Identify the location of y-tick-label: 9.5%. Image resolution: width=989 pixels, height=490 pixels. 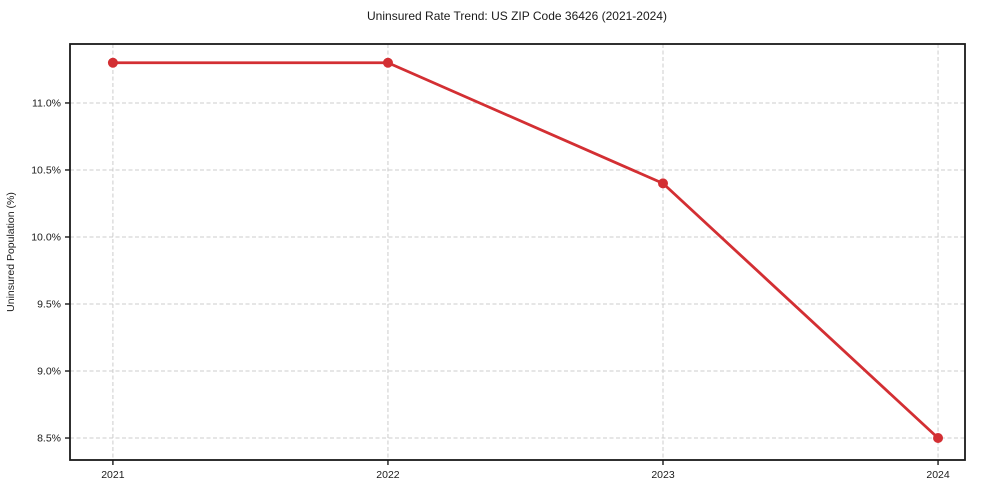
(49, 305).